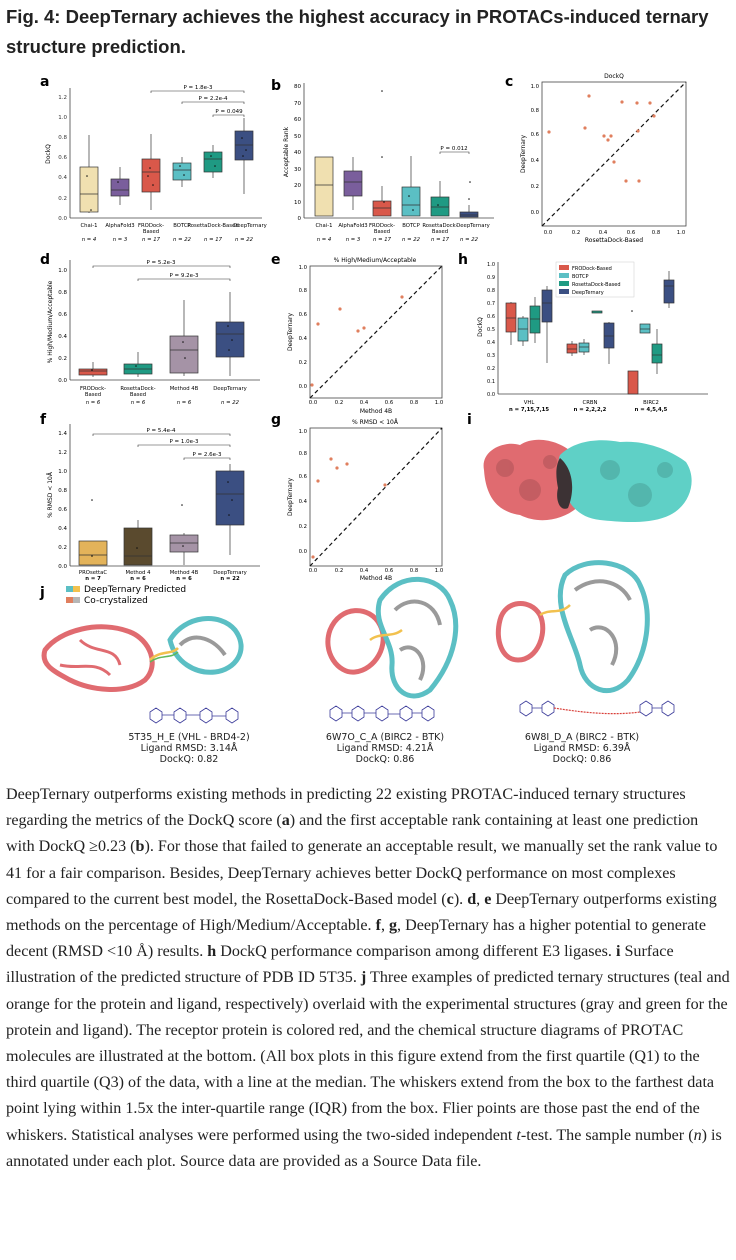 The width and height of the screenshot is (736, 1260). What do you see at coordinates (303, 387) in the screenshot?
I see `panel-e-ytick: 0.0` at bounding box center [303, 387].